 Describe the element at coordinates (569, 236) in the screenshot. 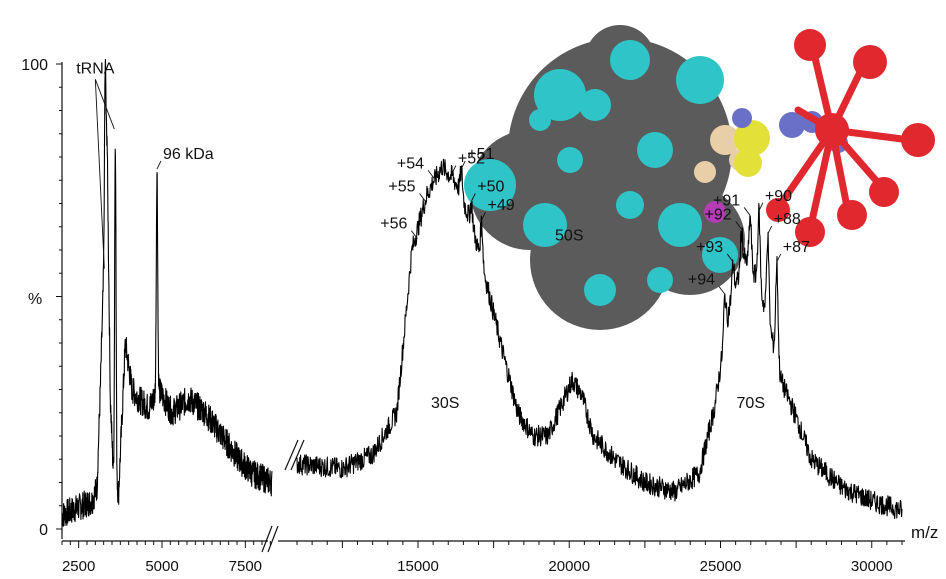

I see `region-label: 50S` at that location.